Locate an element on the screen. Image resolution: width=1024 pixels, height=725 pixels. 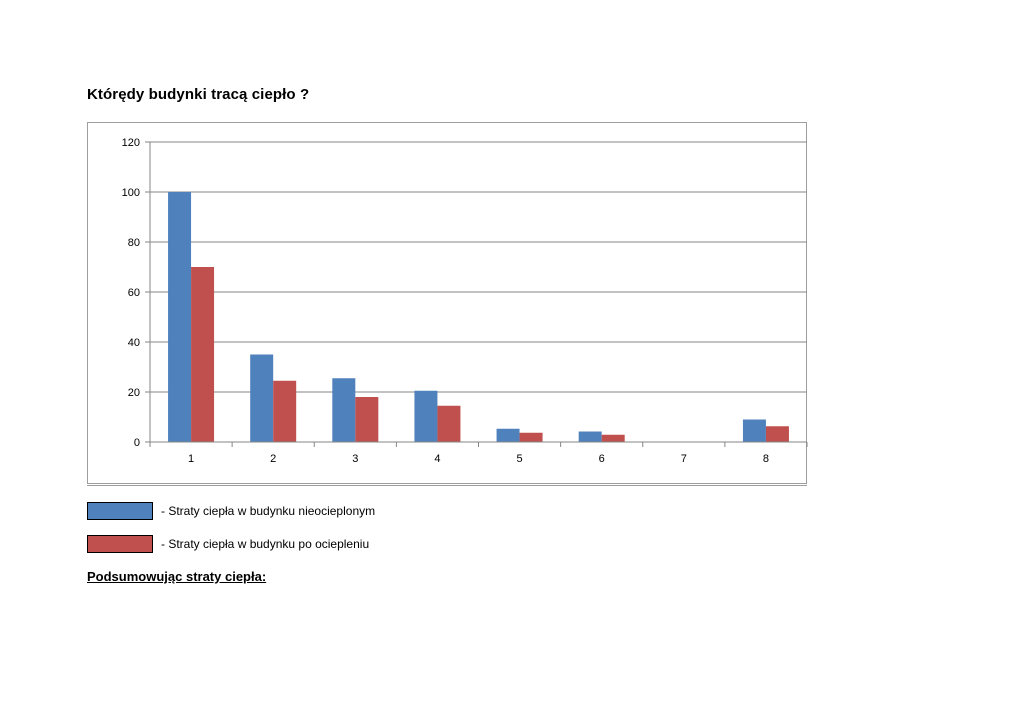
x-tick-label: 4 is located at coordinates (437, 459).